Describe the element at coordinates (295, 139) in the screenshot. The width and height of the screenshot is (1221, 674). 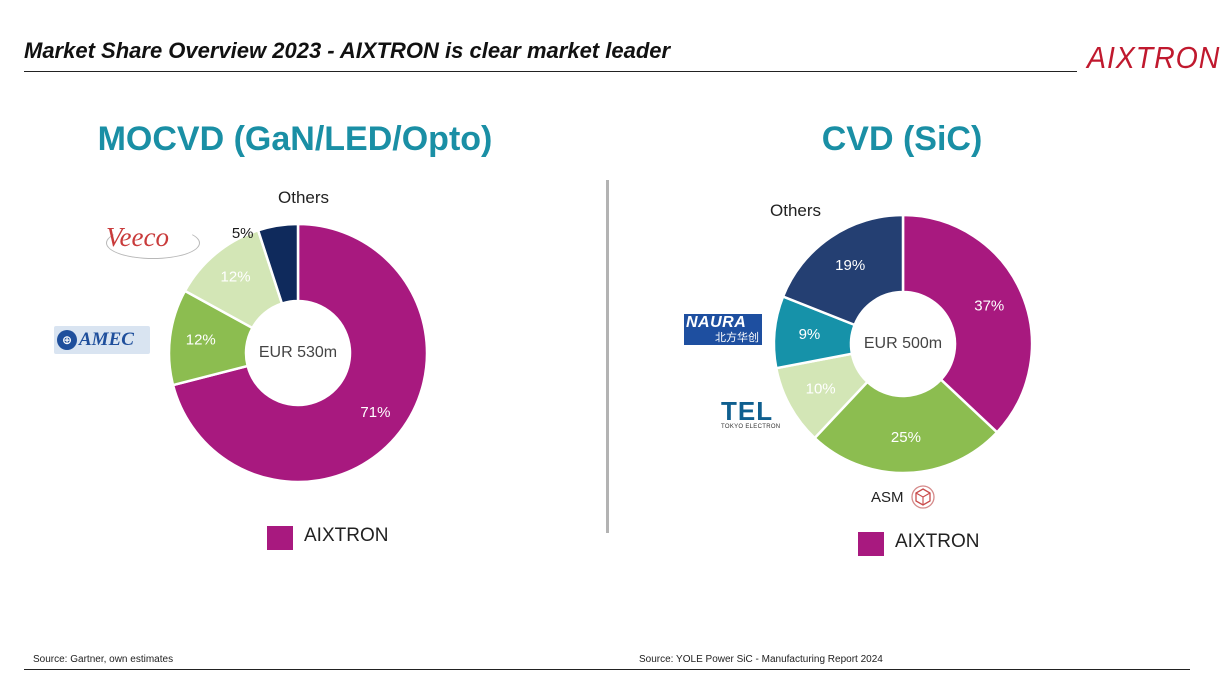
I see `mocvd-chart-title: MOCVD (GaN/LED/Opto)` at that location.